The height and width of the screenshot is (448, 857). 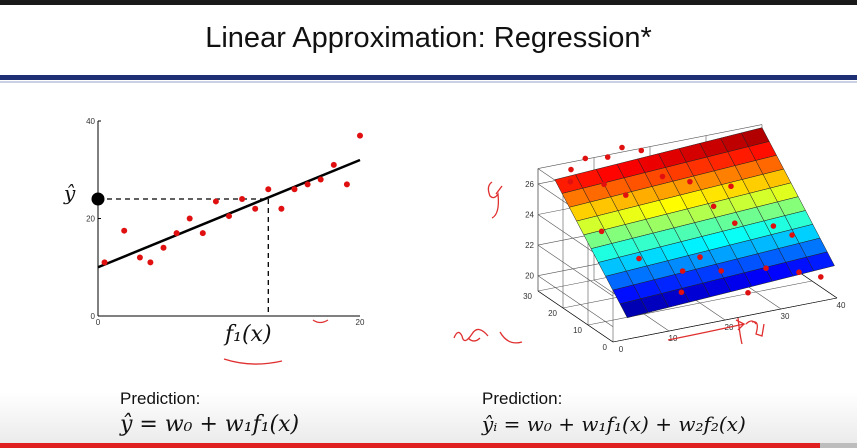 What do you see at coordinates (841, 305) in the screenshot?
I see `x-tick-label: 40` at bounding box center [841, 305].